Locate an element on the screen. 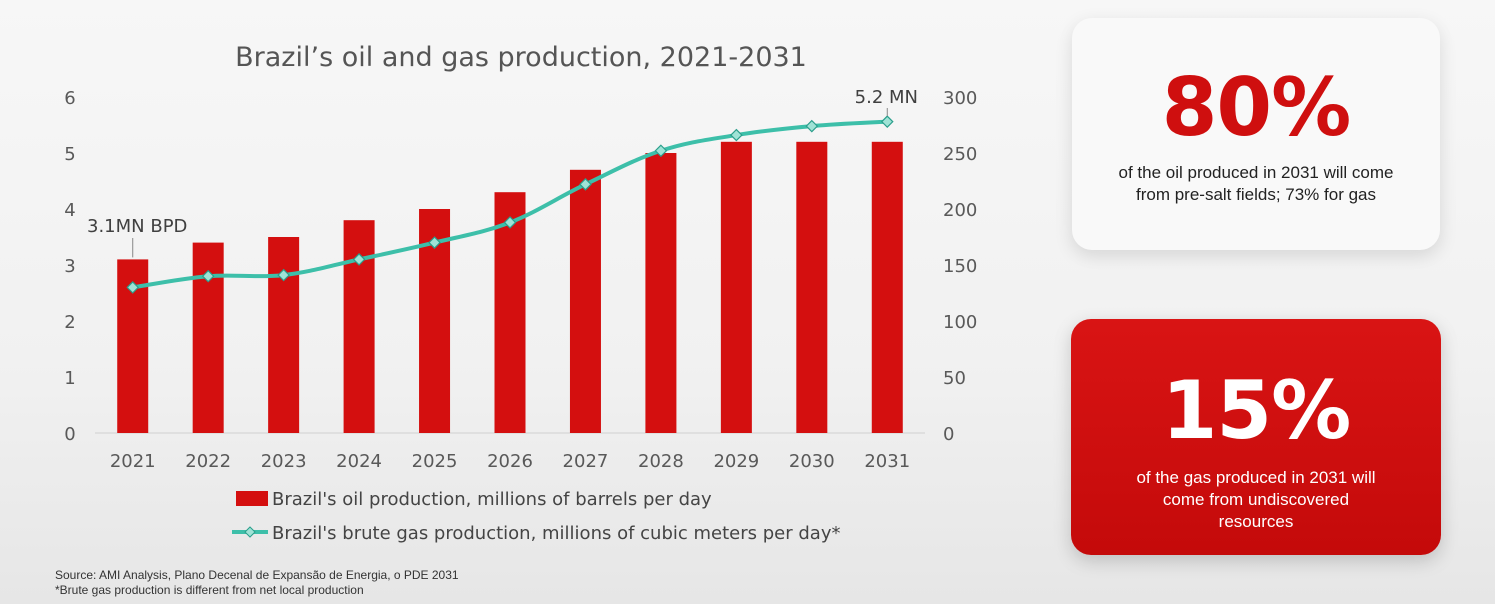  x-tick-label: 2025 is located at coordinates (435, 461).